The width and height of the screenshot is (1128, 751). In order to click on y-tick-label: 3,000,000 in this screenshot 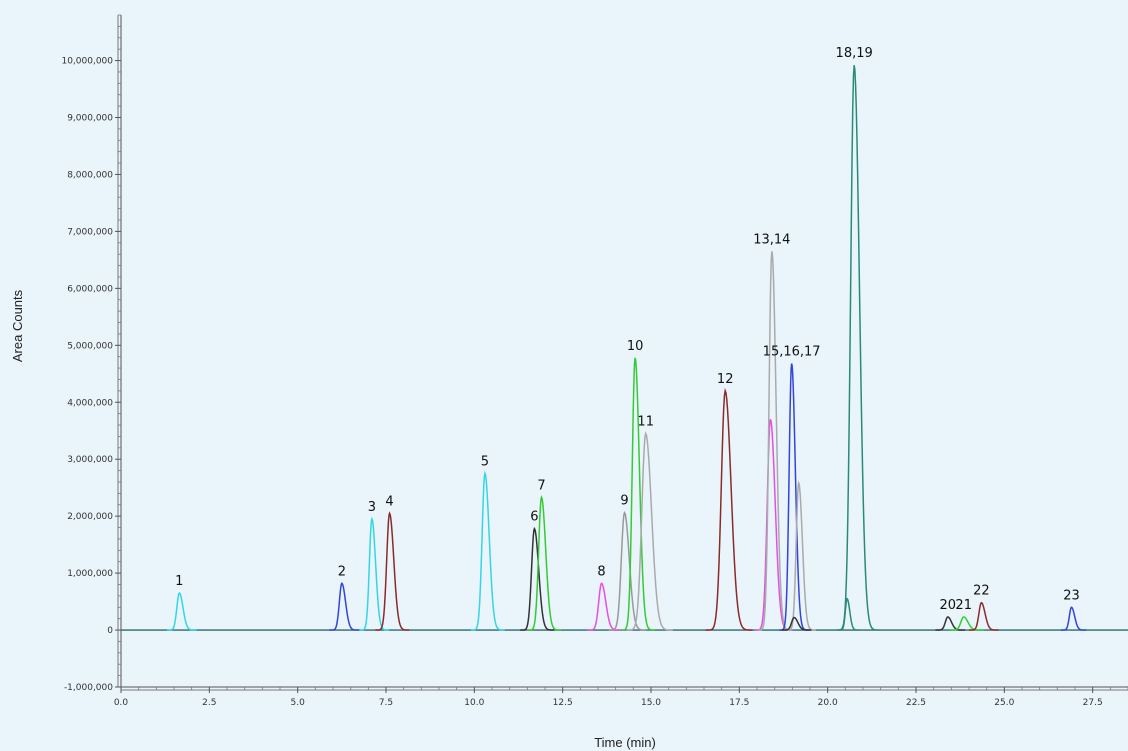, I will do `click(90, 460)`.